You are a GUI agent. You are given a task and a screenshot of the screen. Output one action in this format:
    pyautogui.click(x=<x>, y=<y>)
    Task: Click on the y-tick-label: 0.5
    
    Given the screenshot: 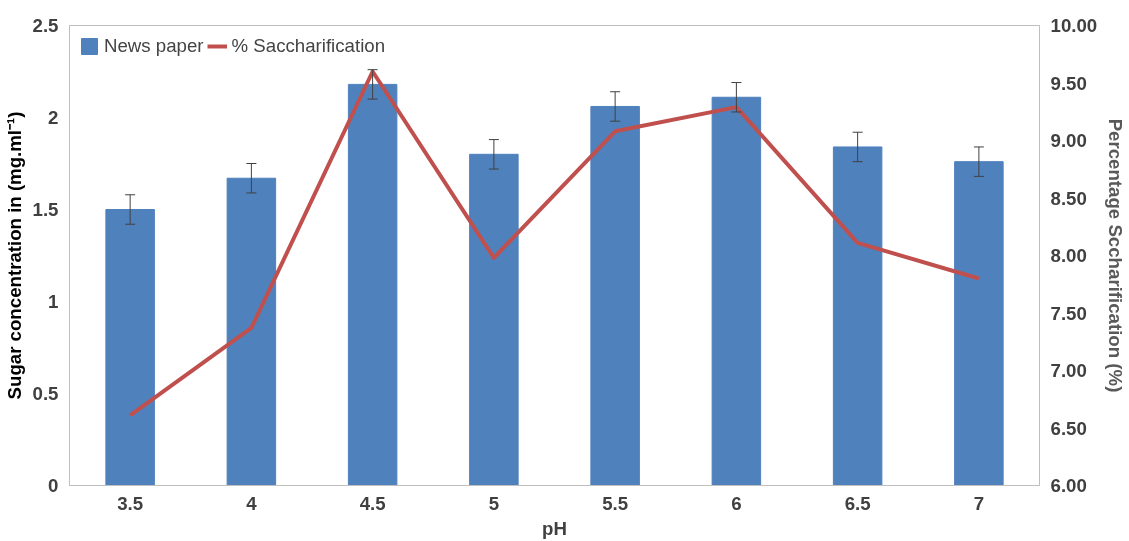 What is the action you would take?
    pyautogui.click(x=45, y=393)
    